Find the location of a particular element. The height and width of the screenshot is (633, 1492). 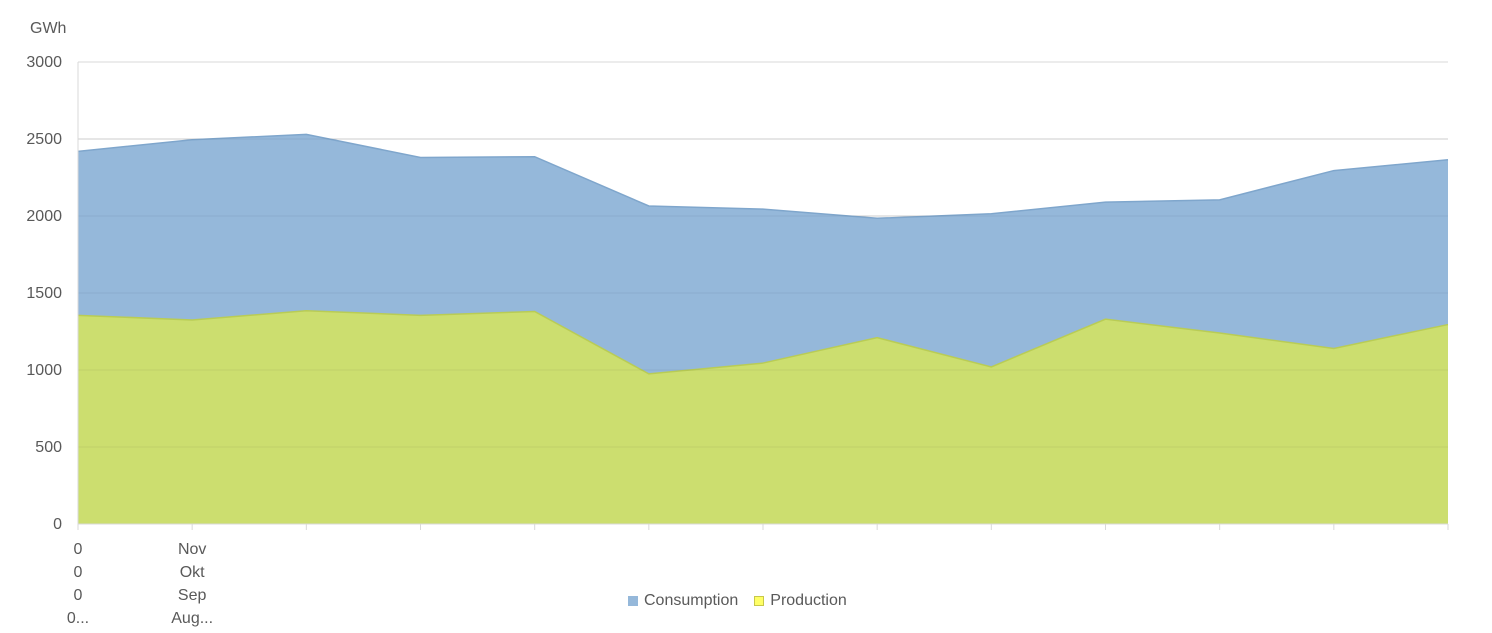

legend-label-consumption: Consumption is located at coordinates (691, 600).